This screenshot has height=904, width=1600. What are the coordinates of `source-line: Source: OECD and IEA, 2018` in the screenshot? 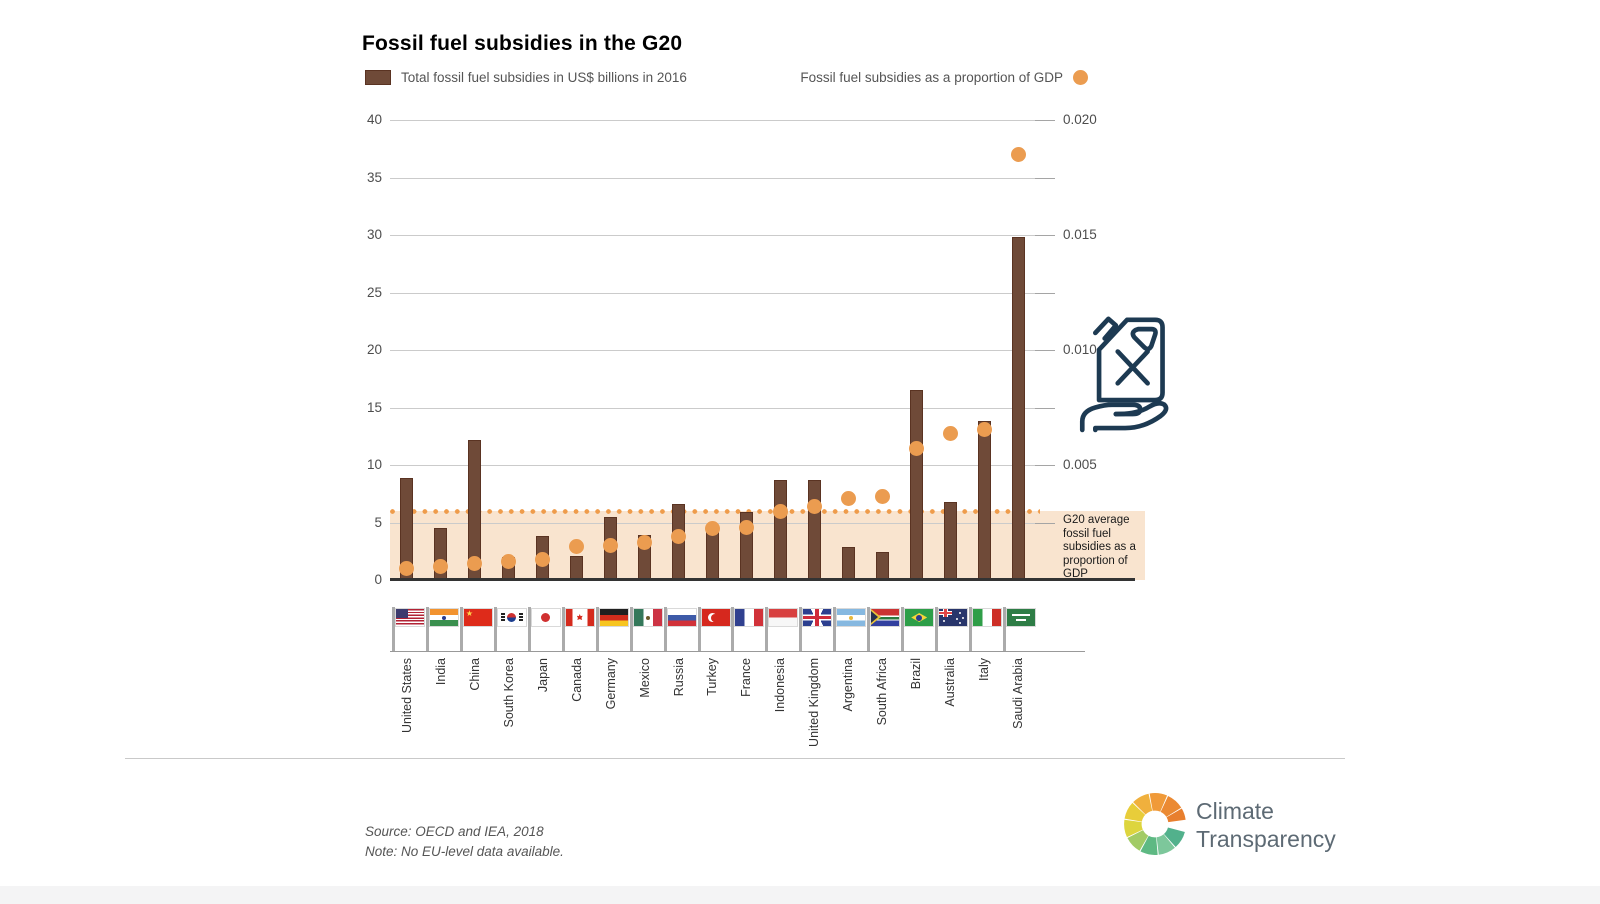 It's located at (454, 831).